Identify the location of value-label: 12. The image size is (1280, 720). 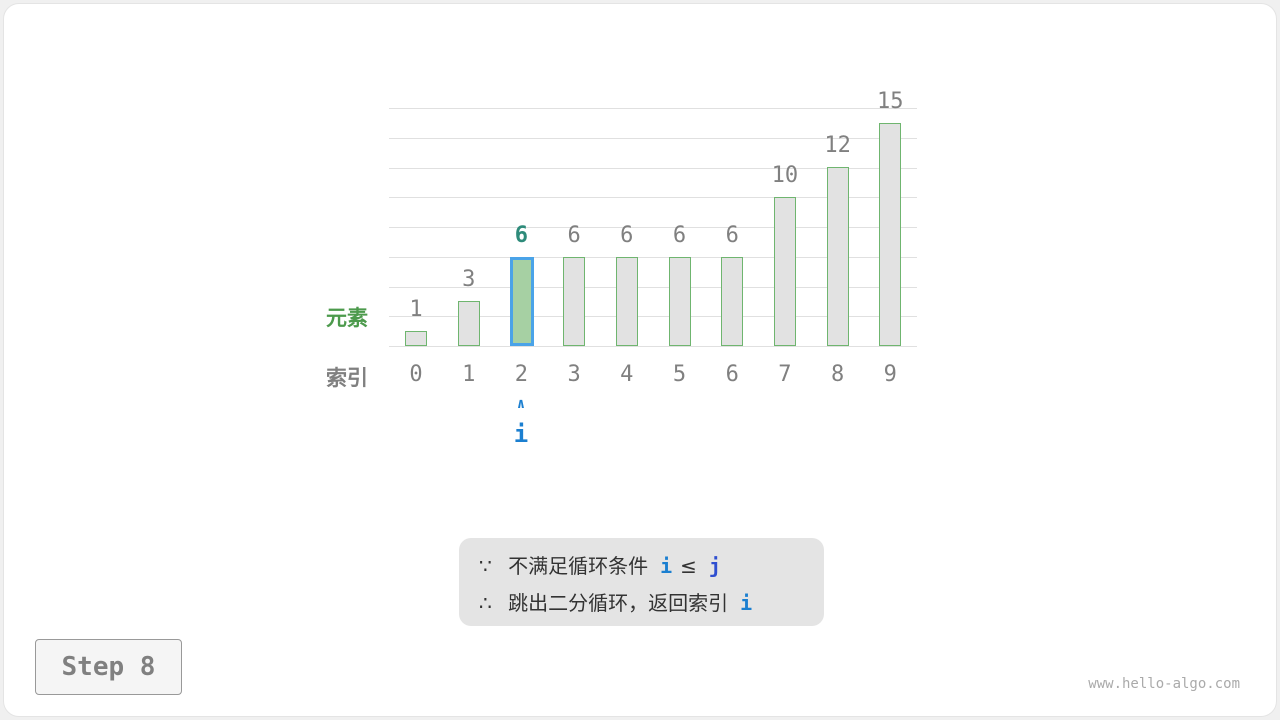
(837, 146).